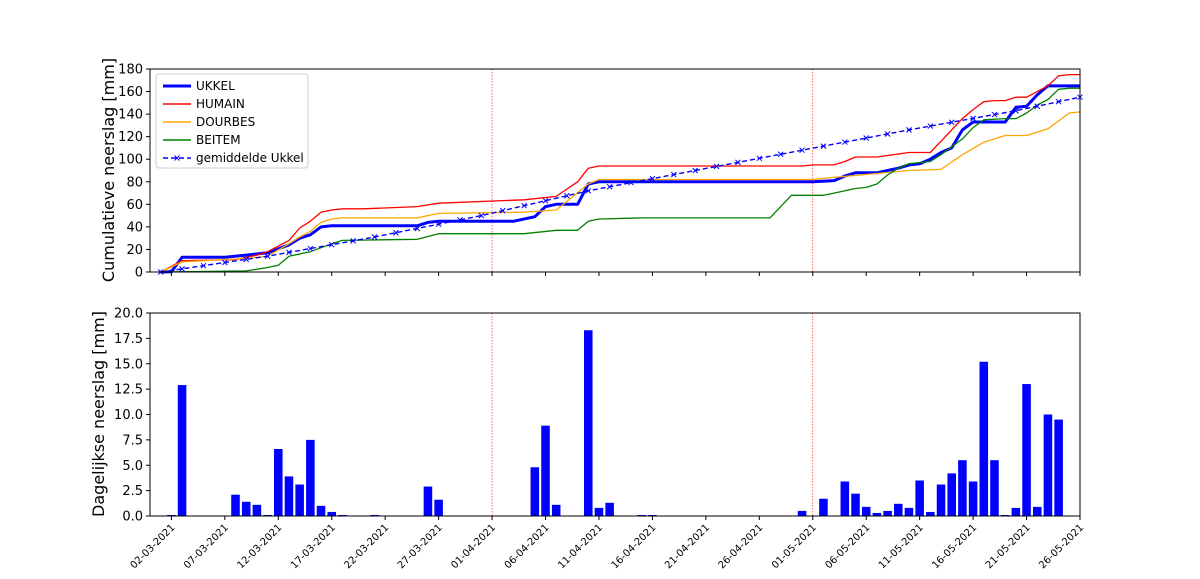 The height and width of the screenshot is (579, 1200). What do you see at coordinates (139, 273) in the screenshot?
I see `y-tick-label: 0` at bounding box center [139, 273].